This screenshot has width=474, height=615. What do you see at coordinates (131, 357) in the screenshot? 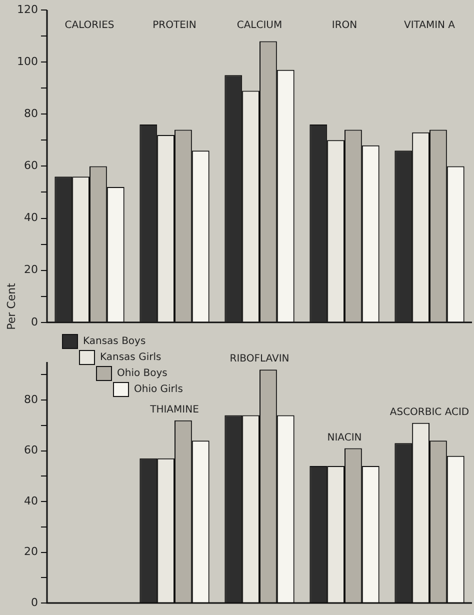
I see `legend-label: Kansas Girls` at bounding box center [131, 357].